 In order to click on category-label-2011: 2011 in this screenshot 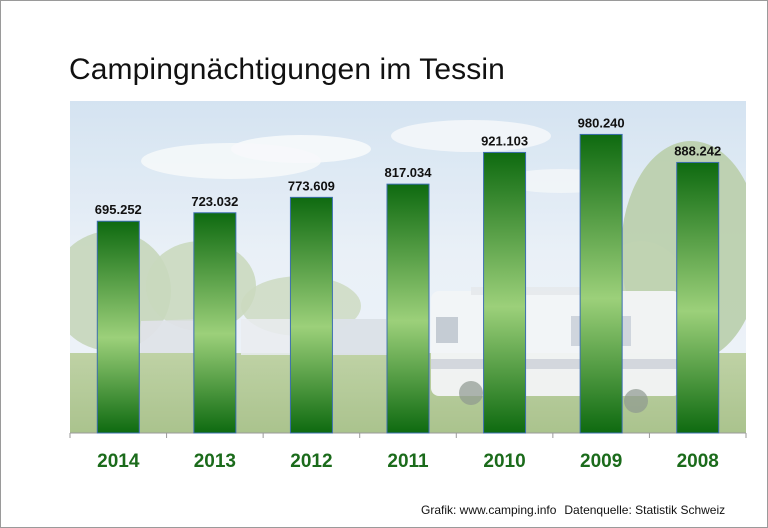, I will do `click(408, 461)`.